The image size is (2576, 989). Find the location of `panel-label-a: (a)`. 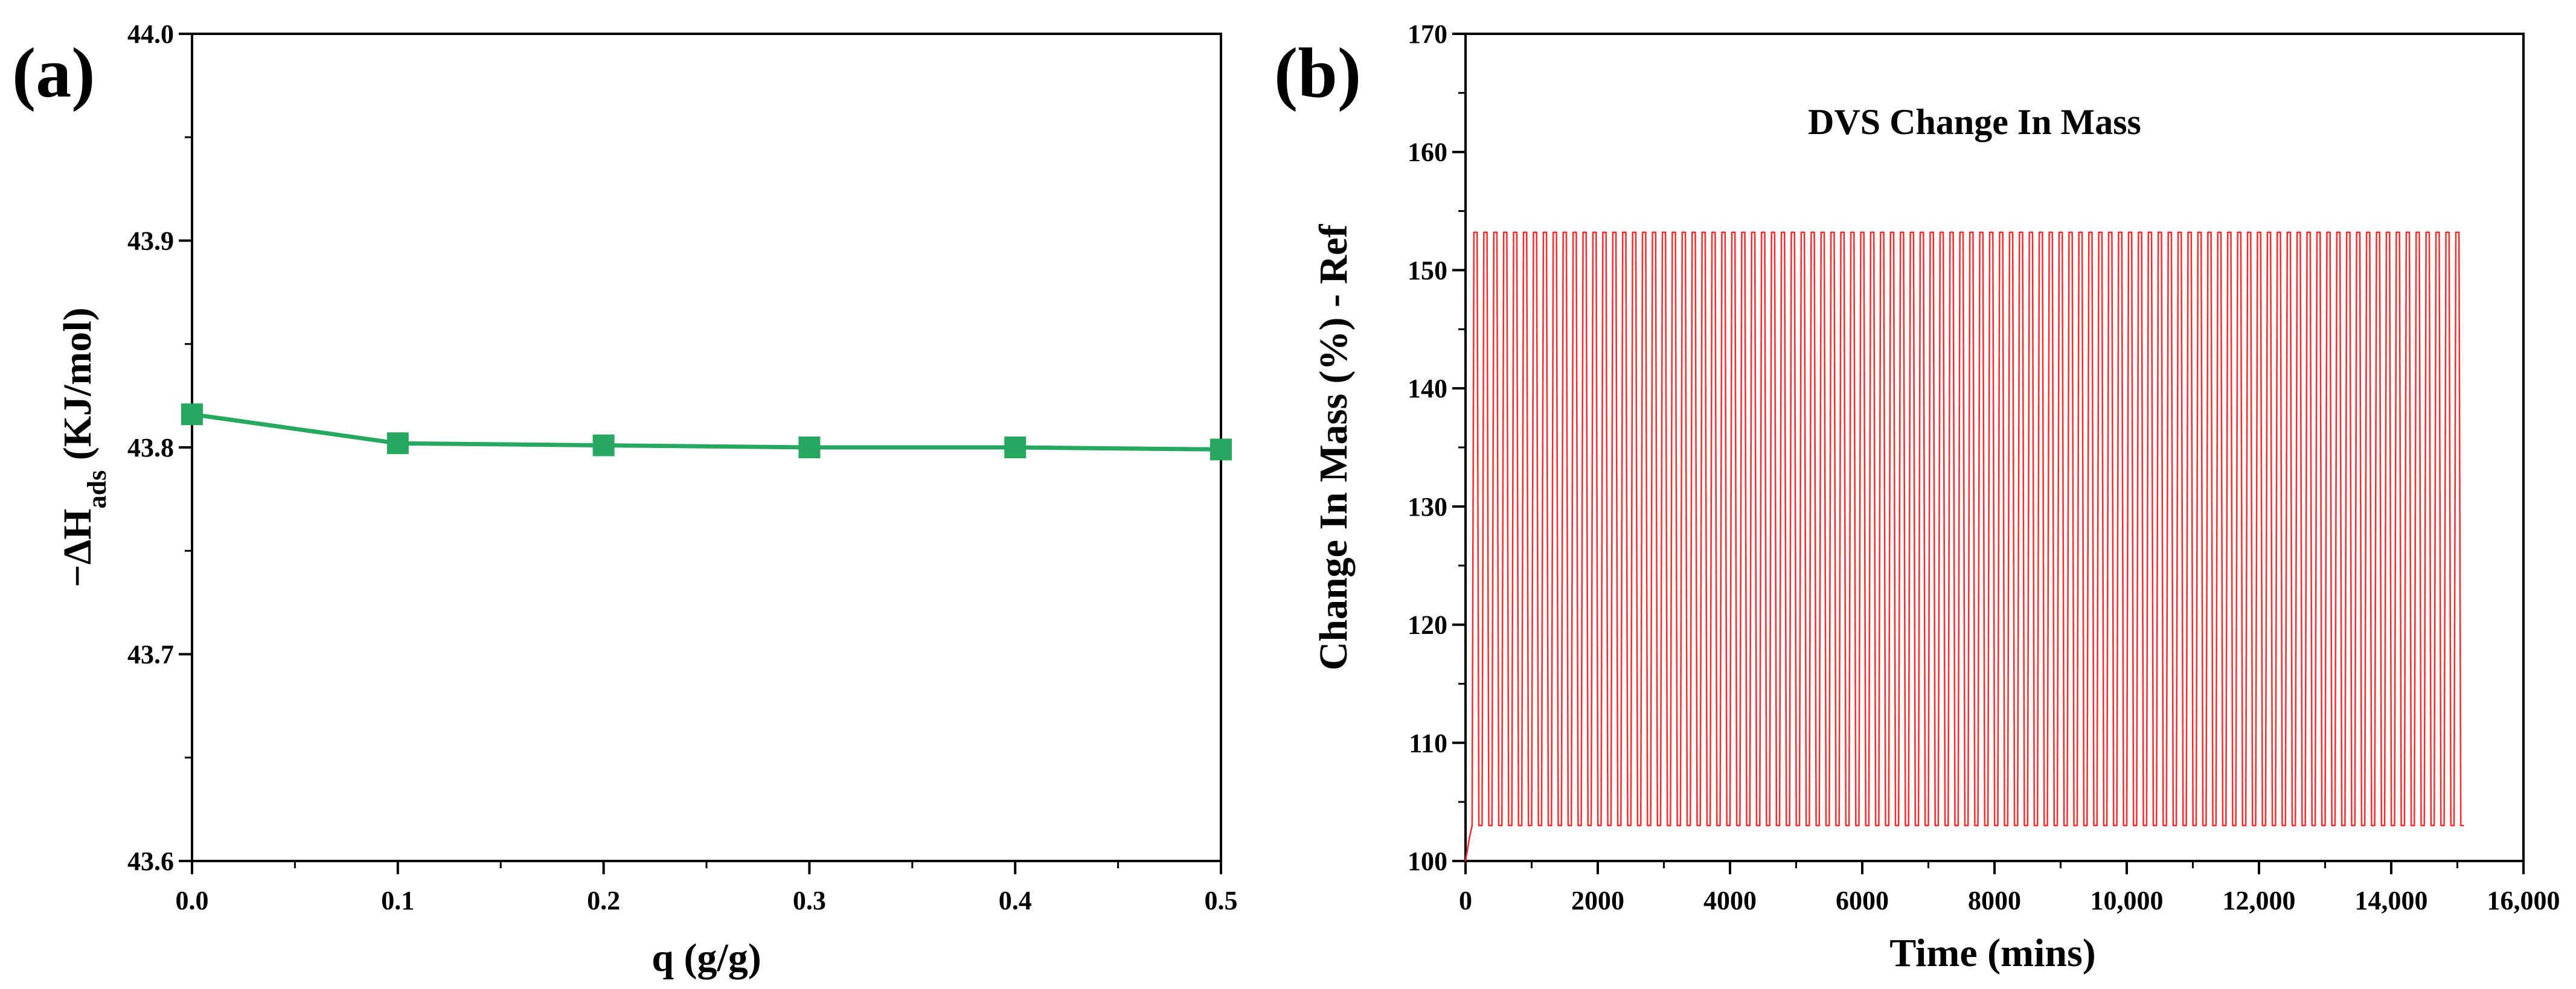

panel-label-a: (a) is located at coordinates (53, 72).